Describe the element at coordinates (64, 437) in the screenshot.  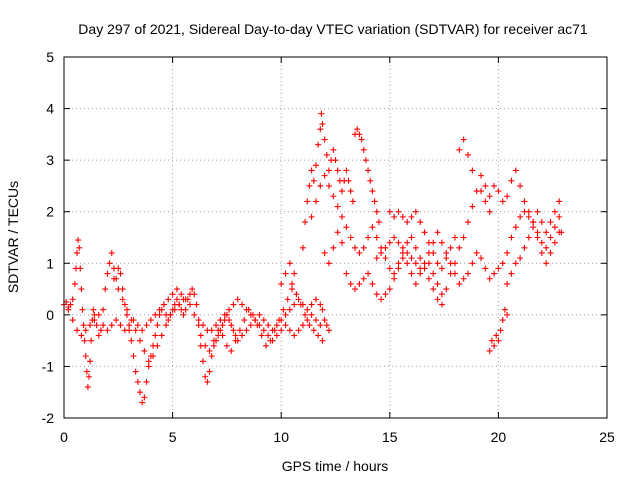
I see `x-tick-label: 0` at that location.